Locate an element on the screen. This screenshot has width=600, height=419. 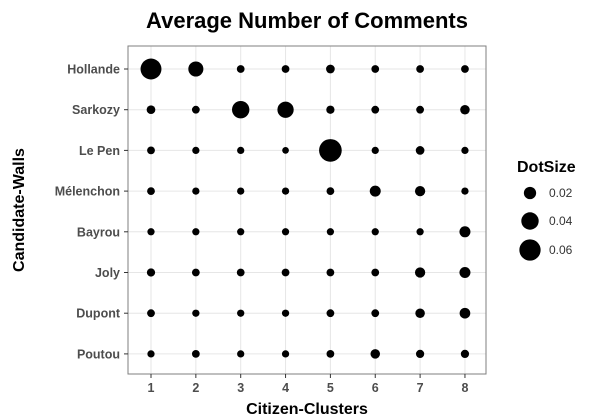
chart-title: Average Number of Comments is located at coordinates (307, 20).